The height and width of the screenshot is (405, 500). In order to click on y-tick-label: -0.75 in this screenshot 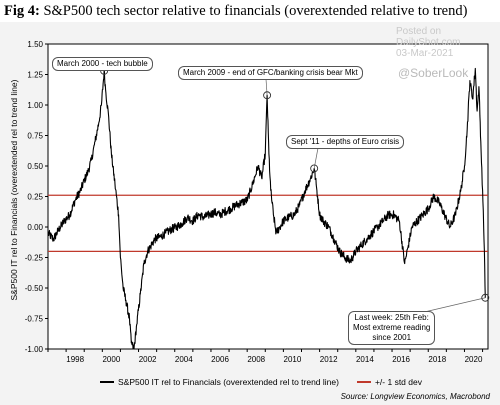, I will do `click(34, 319)`.